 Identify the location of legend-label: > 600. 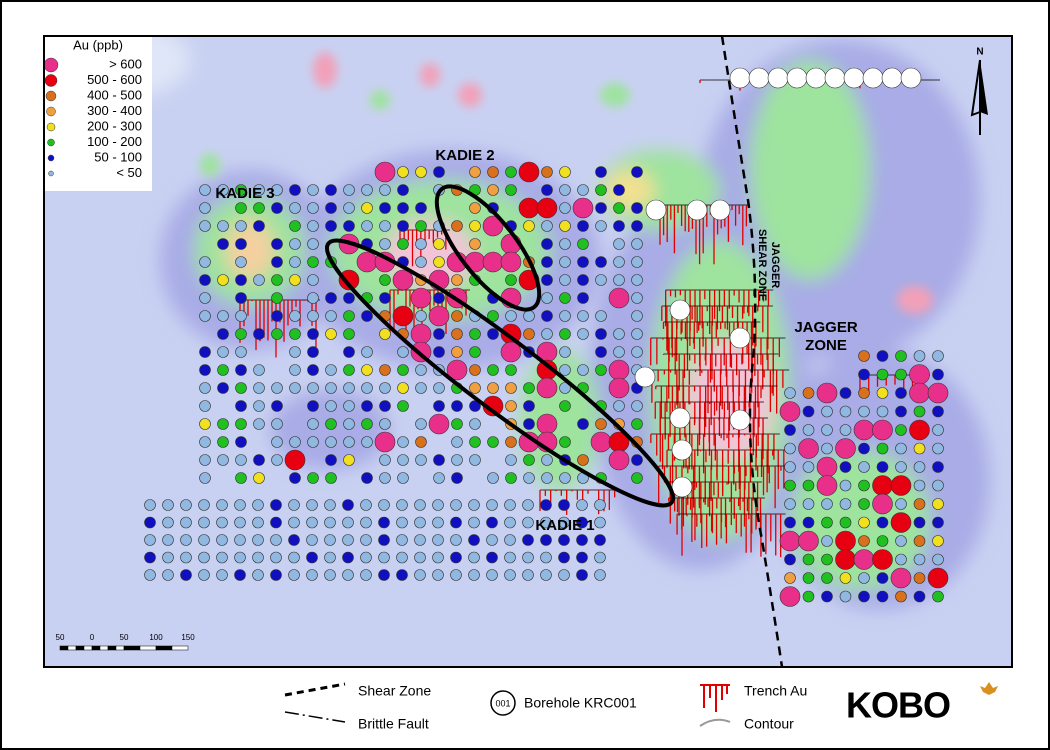
(125, 63).